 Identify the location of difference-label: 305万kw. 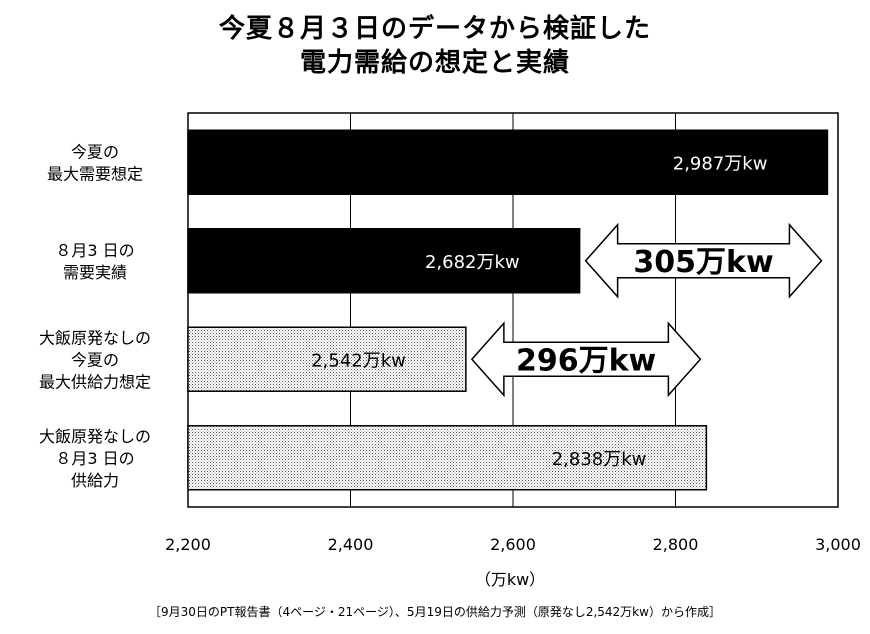
(703, 262).